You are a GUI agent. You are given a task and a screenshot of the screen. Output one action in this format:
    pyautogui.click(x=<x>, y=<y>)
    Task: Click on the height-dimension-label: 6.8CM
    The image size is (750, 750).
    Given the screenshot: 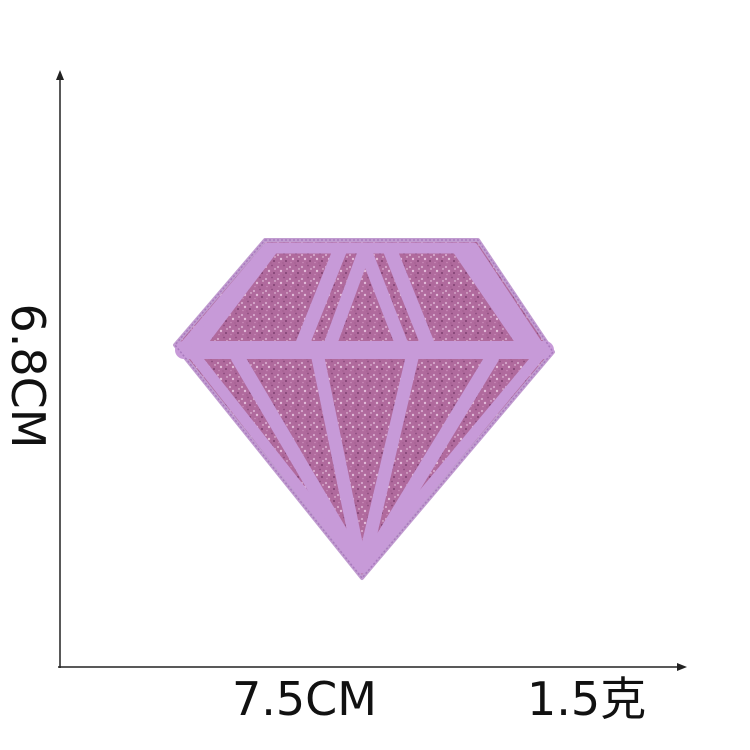 What is the action you would take?
    pyautogui.click(x=28, y=376)
    